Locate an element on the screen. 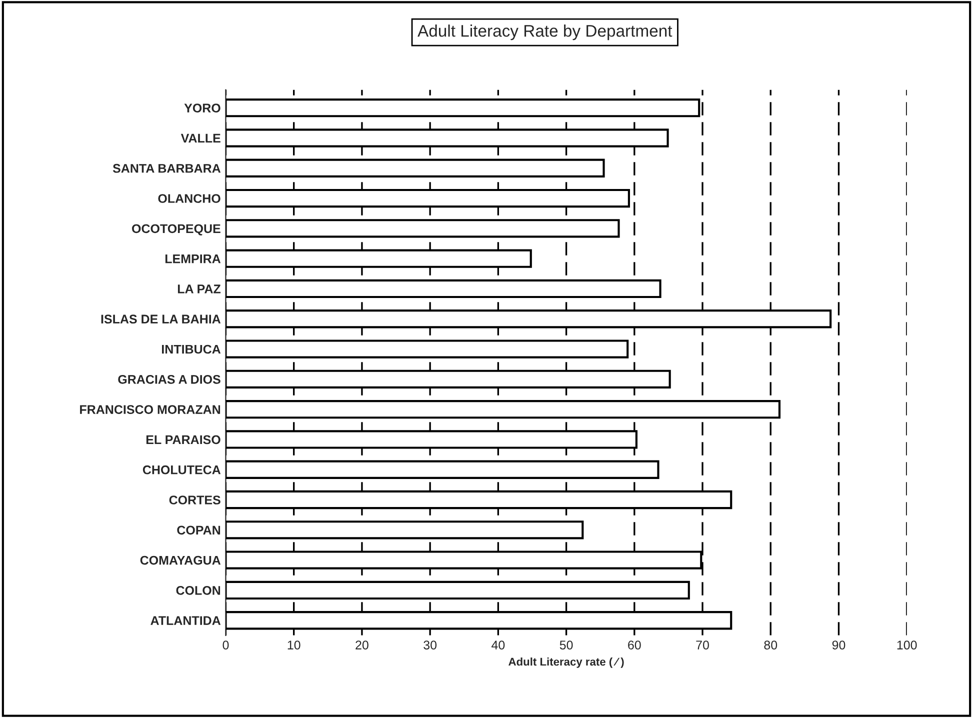 This screenshot has width=973, height=718. x-tick-label: 90 is located at coordinates (839, 645).